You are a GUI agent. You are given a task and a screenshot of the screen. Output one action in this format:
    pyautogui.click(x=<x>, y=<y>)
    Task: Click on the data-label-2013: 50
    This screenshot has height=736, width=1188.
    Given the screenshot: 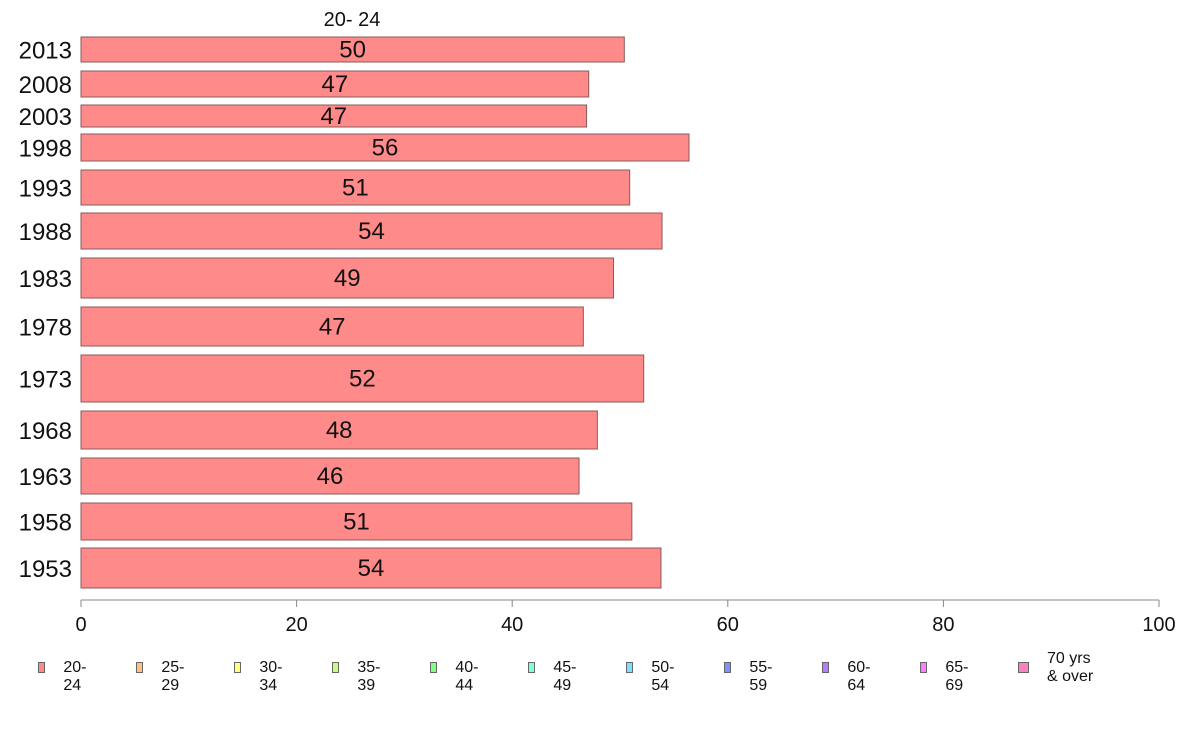 What is the action you would take?
    pyautogui.click(x=352, y=50)
    